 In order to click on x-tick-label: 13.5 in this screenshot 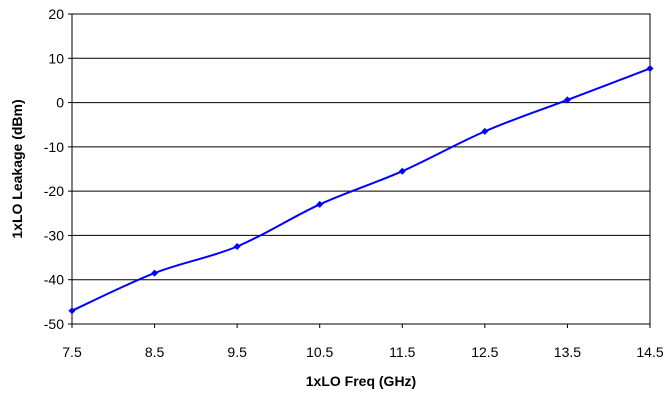, I will do `click(567, 352)`.